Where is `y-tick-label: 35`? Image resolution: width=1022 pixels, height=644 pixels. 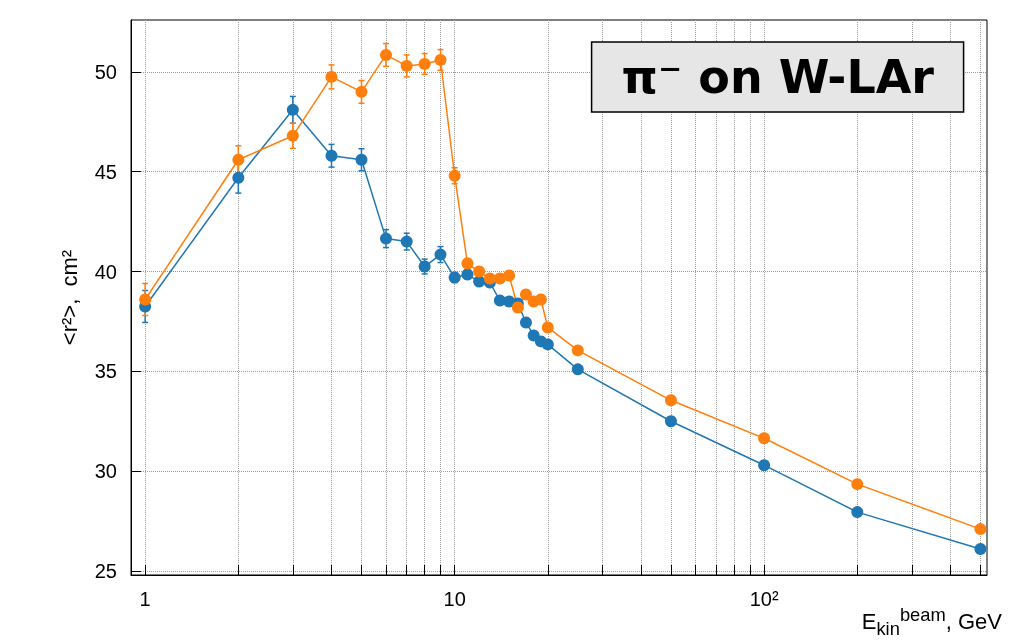
y-tick-label: 35 is located at coordinates (105, 371).